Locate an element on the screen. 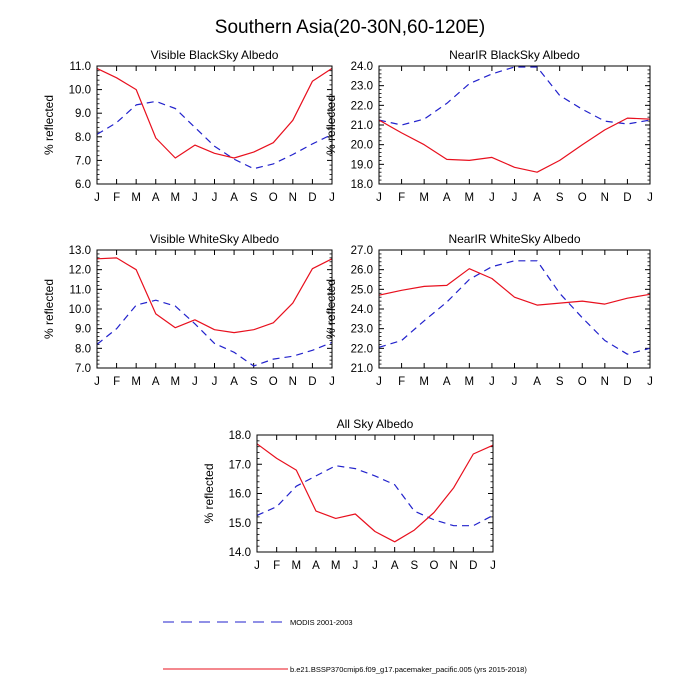 The image size is (700, 700). figure-title: Southern Asia(20-30N,60-120E) is located at coordinates (350, 27).